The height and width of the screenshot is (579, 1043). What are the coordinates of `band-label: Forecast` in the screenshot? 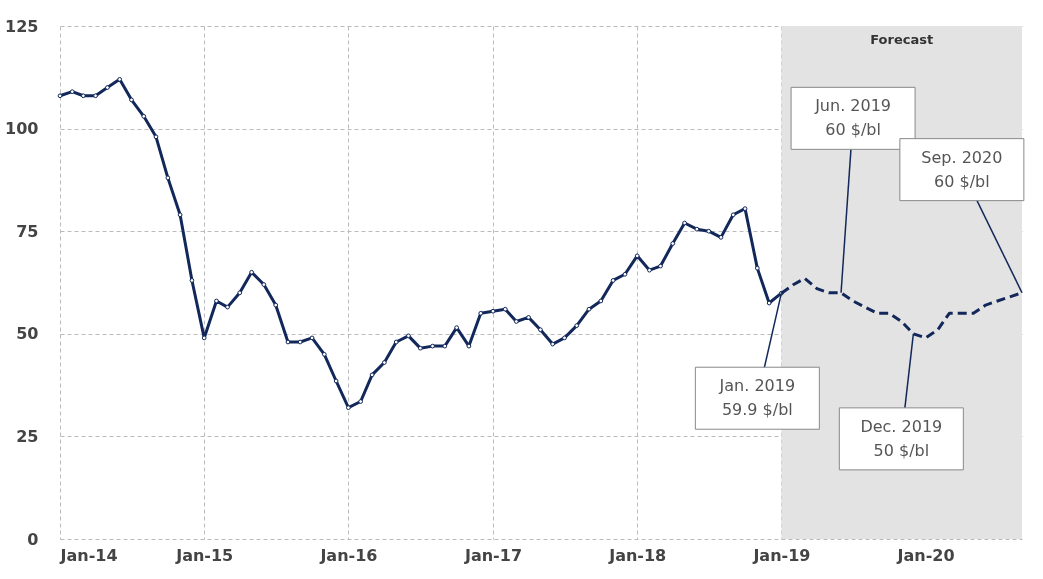 It's located at (902, 39).